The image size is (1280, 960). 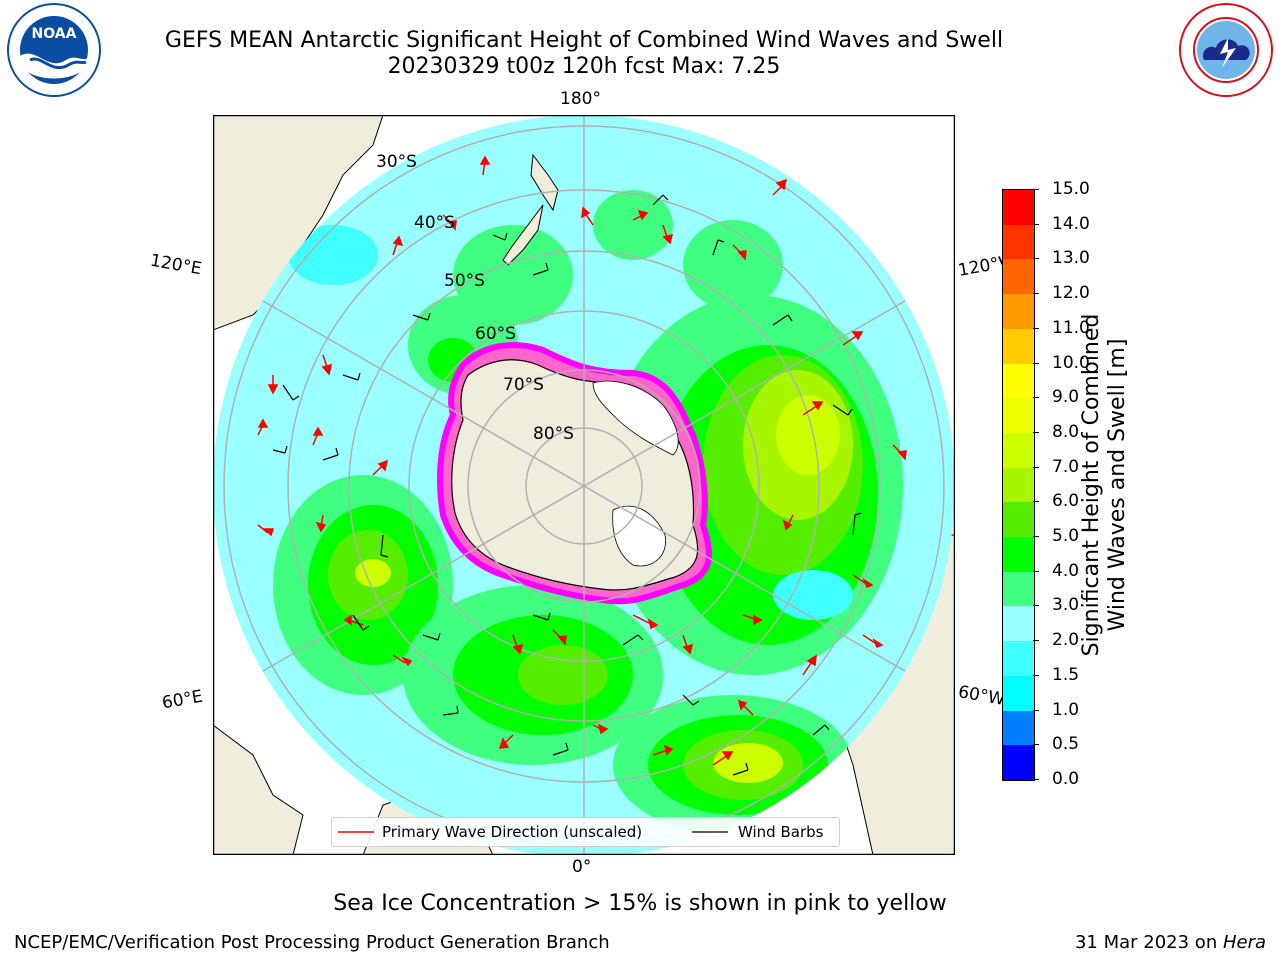 I want to click on colorbar-tick-label: 0.5, so click(x=1066, y=744).